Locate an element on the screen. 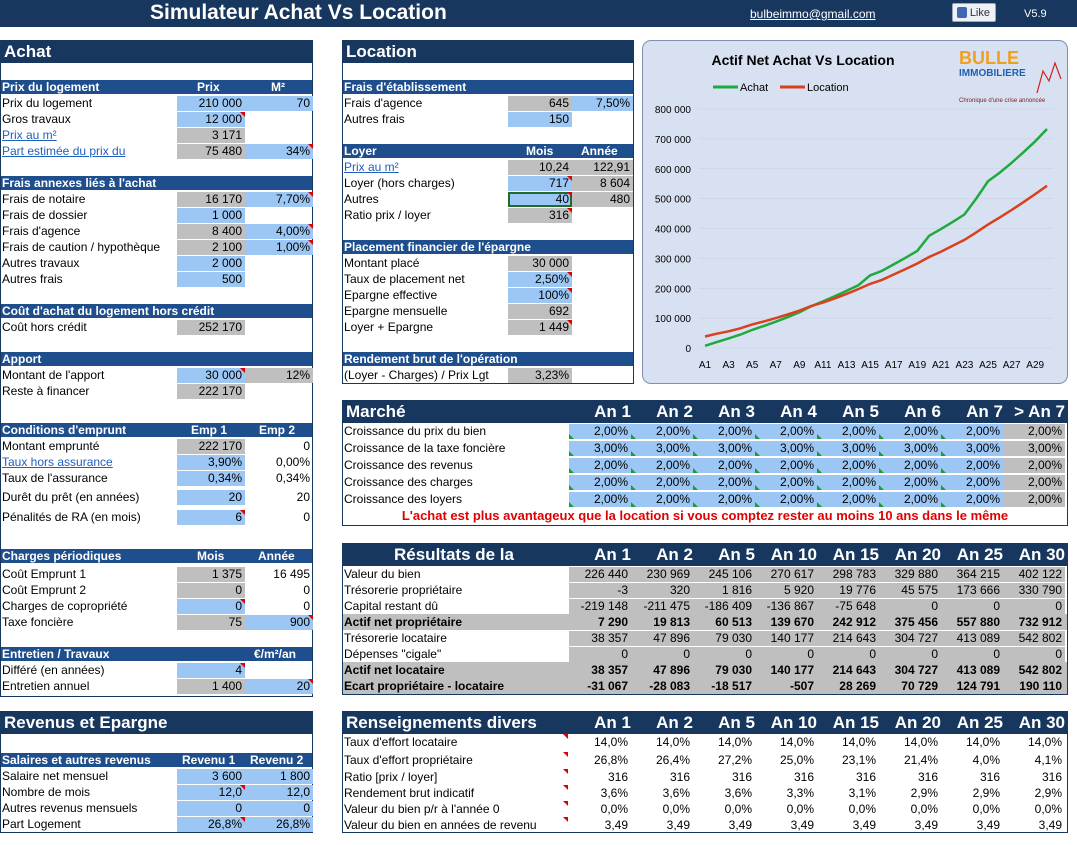 This screenshot has height=845, width=1077. loyer-col-annee: Année is located at coordinates (599, 151).